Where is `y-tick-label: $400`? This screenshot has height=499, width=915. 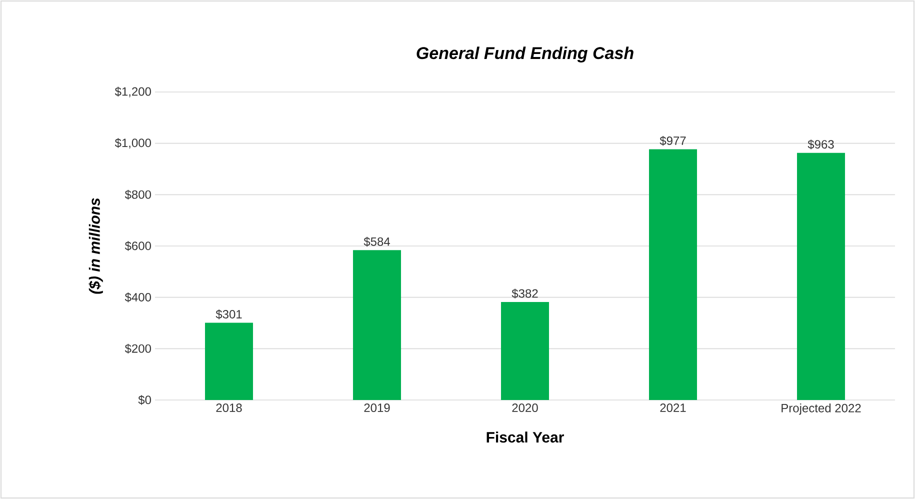
y-tick-label: $400 is located at coordinates (137, 297).